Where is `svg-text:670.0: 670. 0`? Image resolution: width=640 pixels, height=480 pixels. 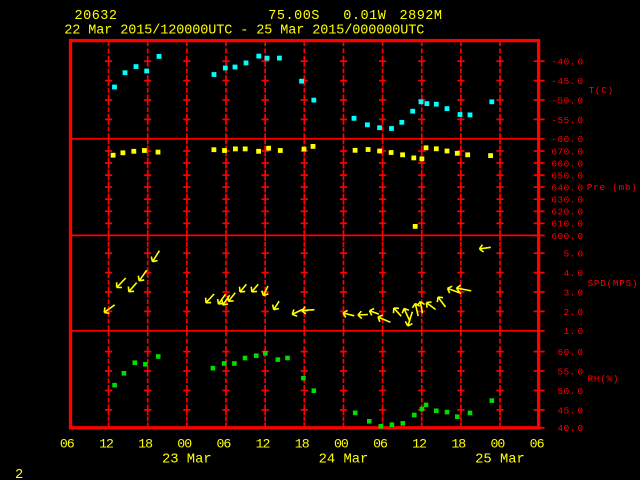
svg-text:670.0: 670. 0 is located at coordinates (567, 151).